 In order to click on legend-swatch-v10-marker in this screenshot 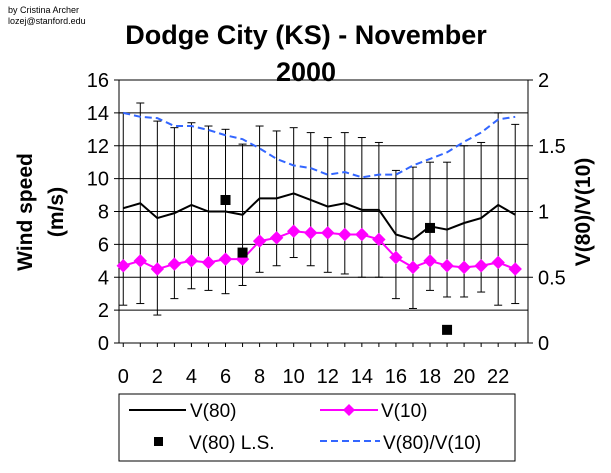, I will do `click(349, 410)`.